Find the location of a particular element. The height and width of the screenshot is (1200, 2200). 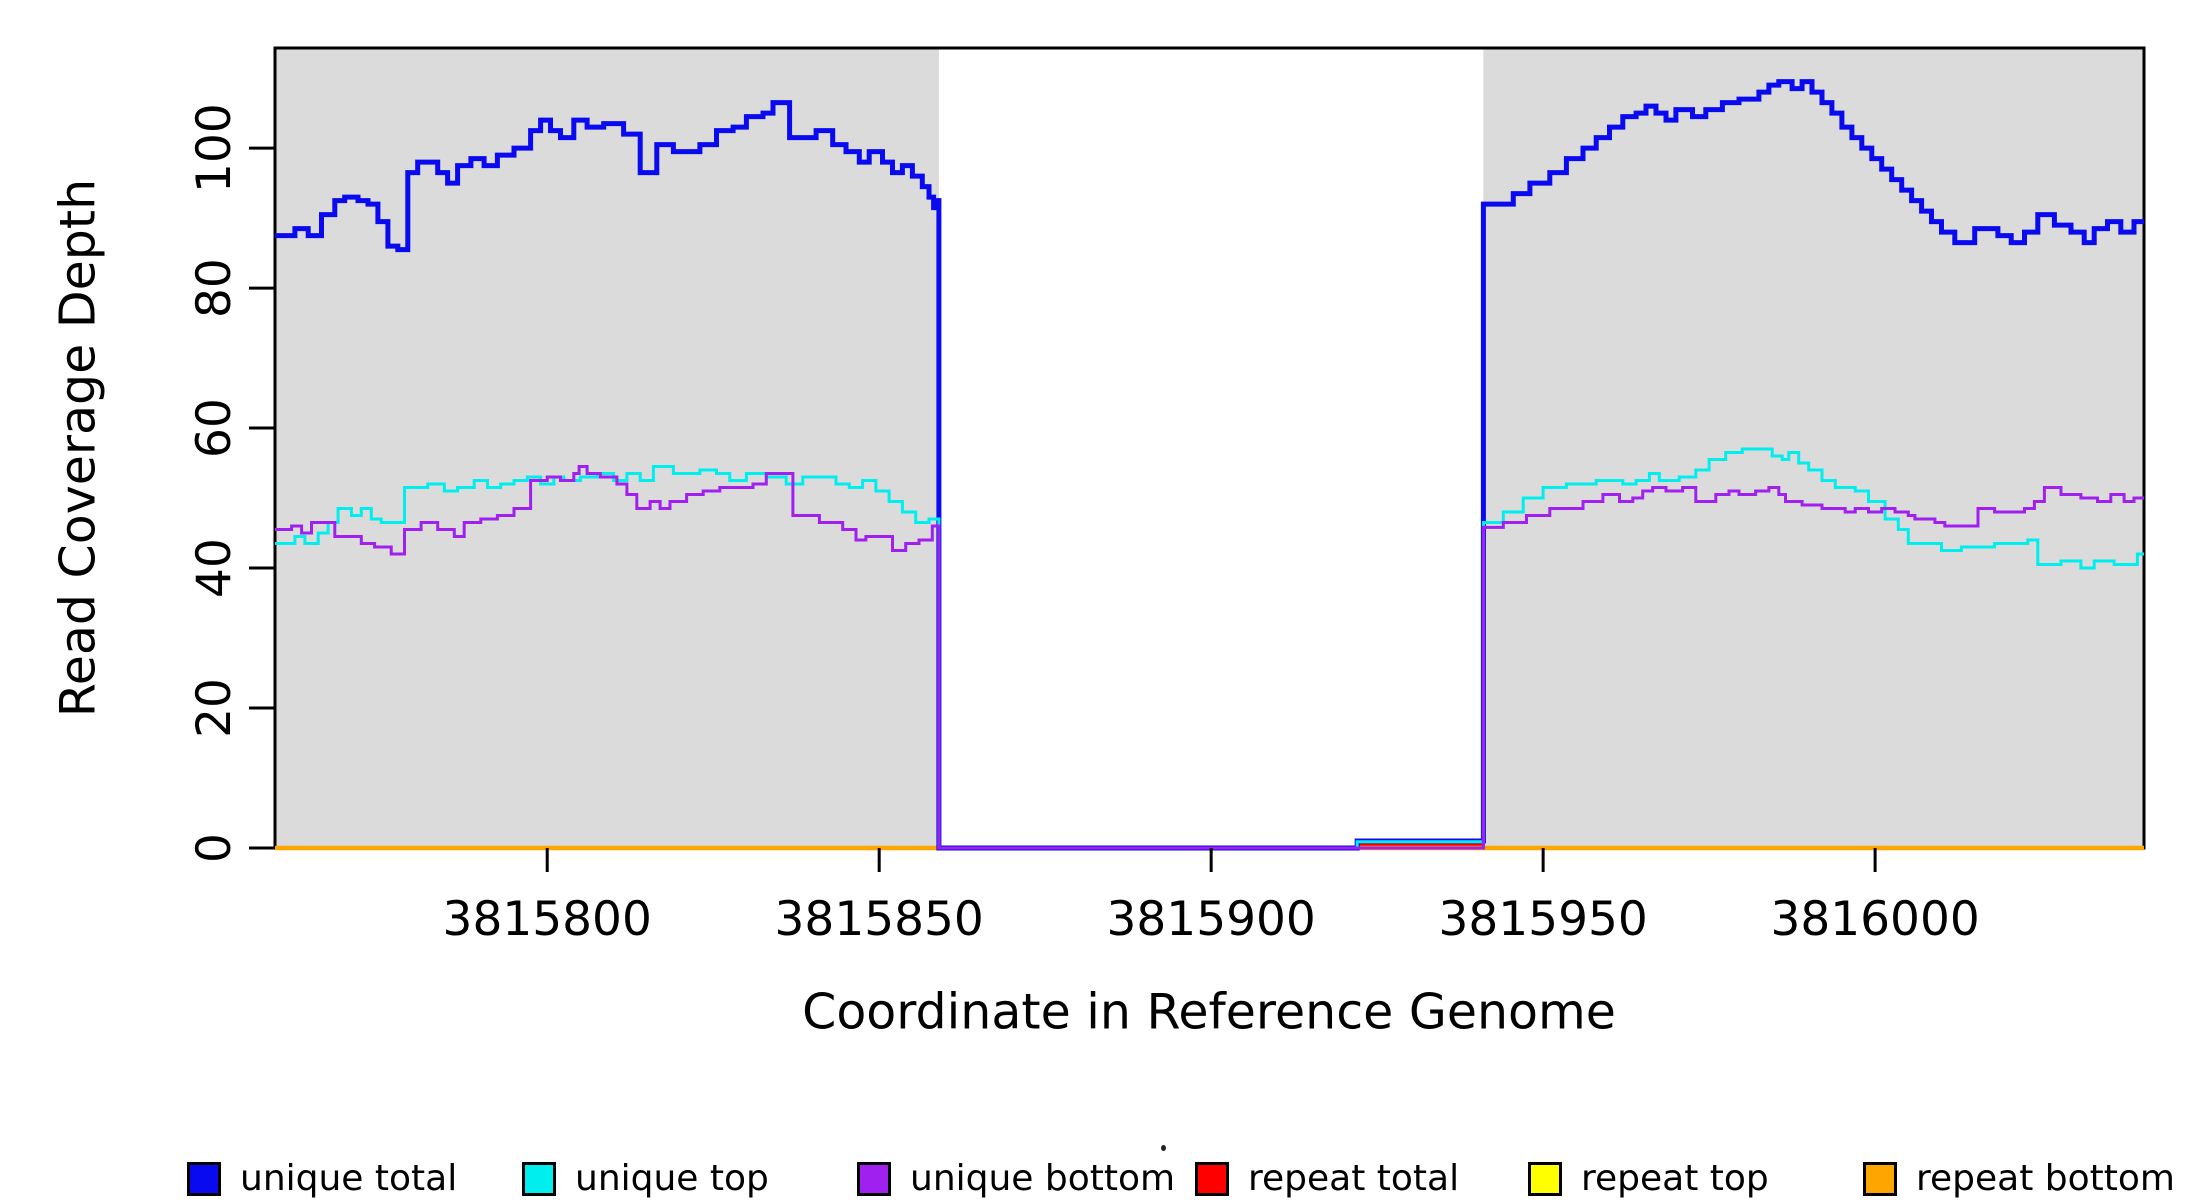

repeat-total-swatch-icon is located at coordinates (1212, 1178).